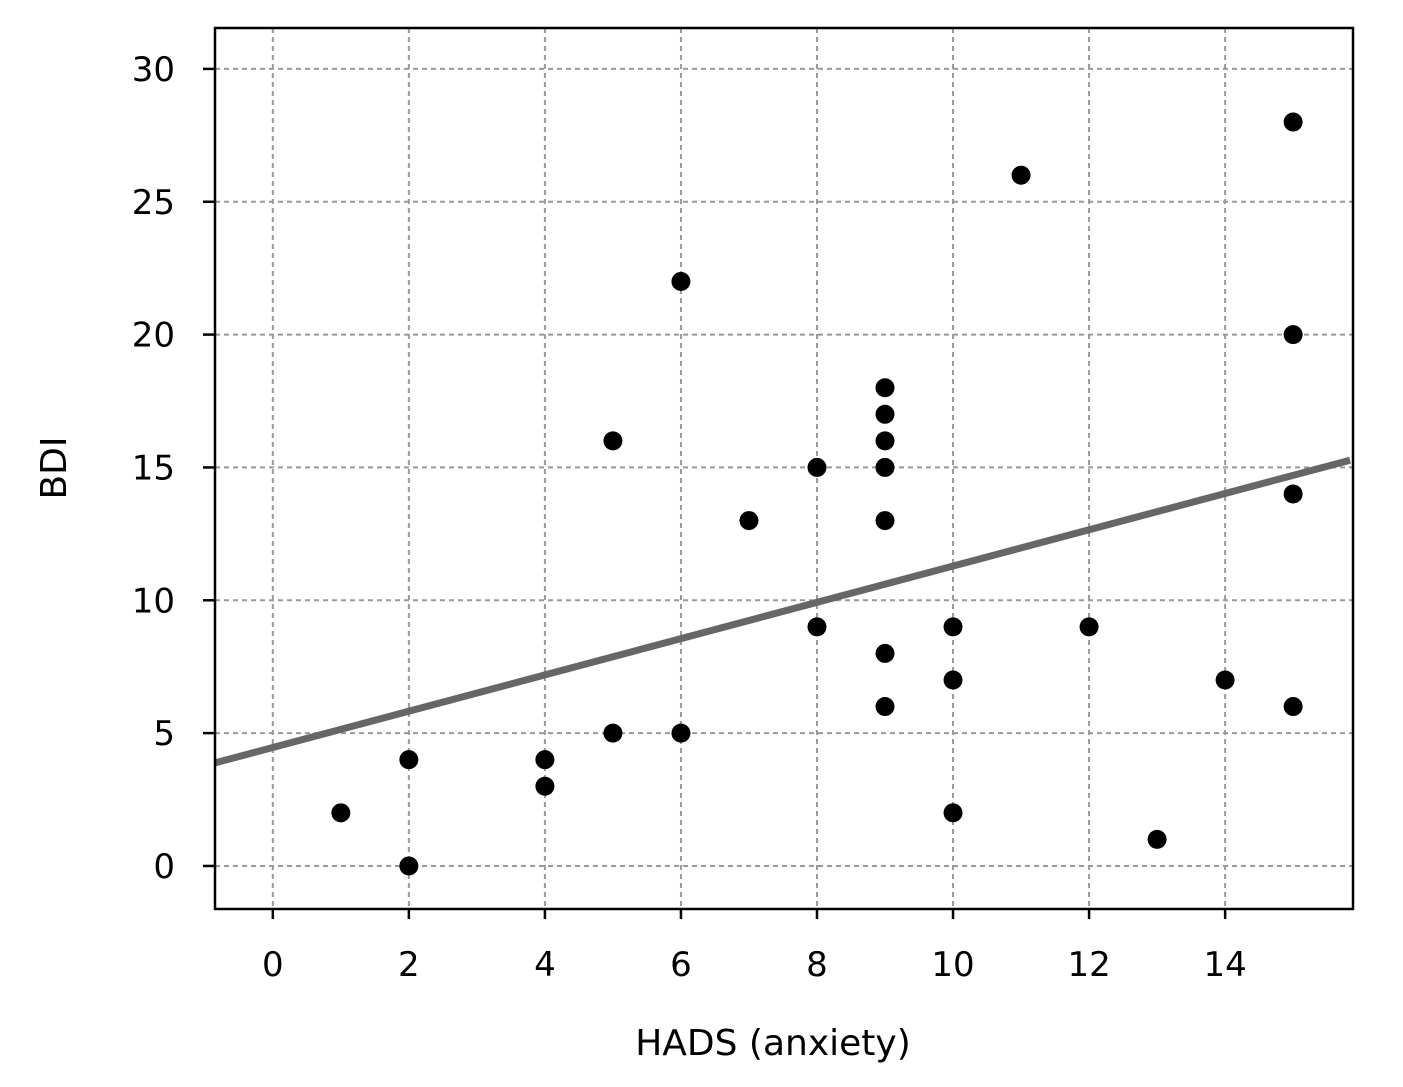 This screenshot has height=1087, width=1403. Describe the element at coordinates (164, 734) in the screenshot. I see `y-tick-label: 5` at that location.